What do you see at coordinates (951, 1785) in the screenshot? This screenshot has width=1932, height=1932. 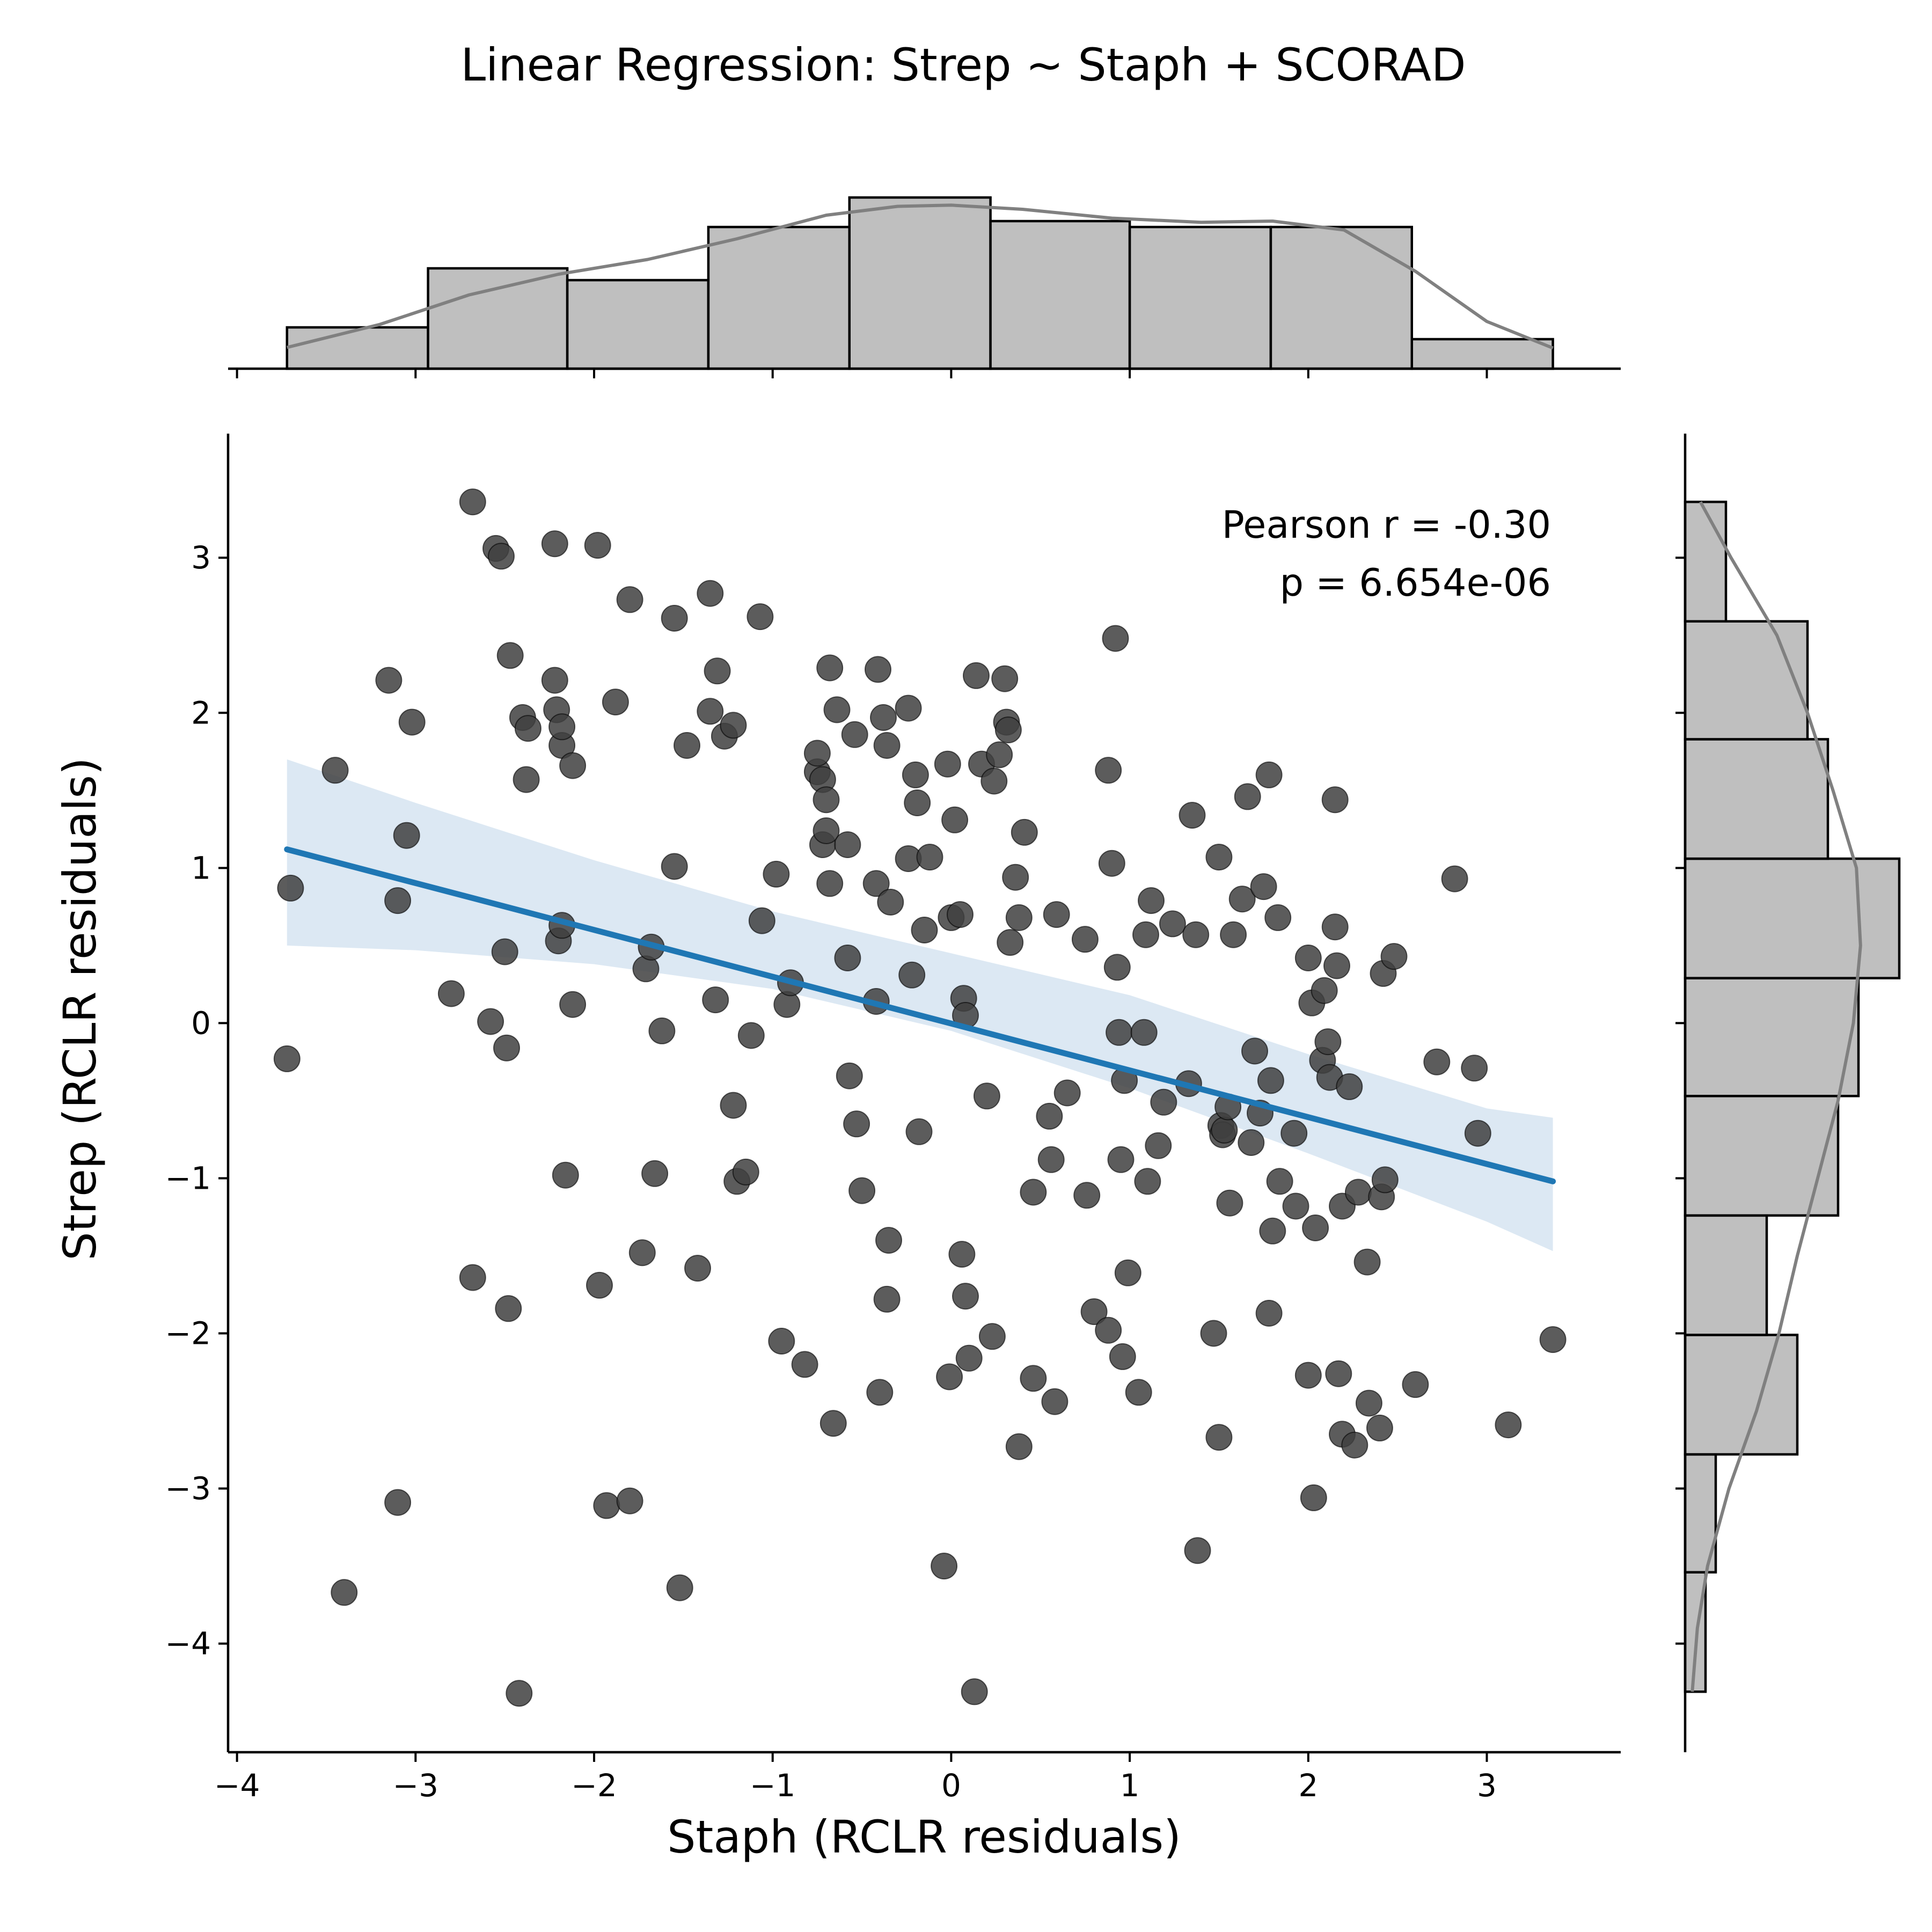 I see `x-tick-label: 0` at bounding box center [951, 1785].